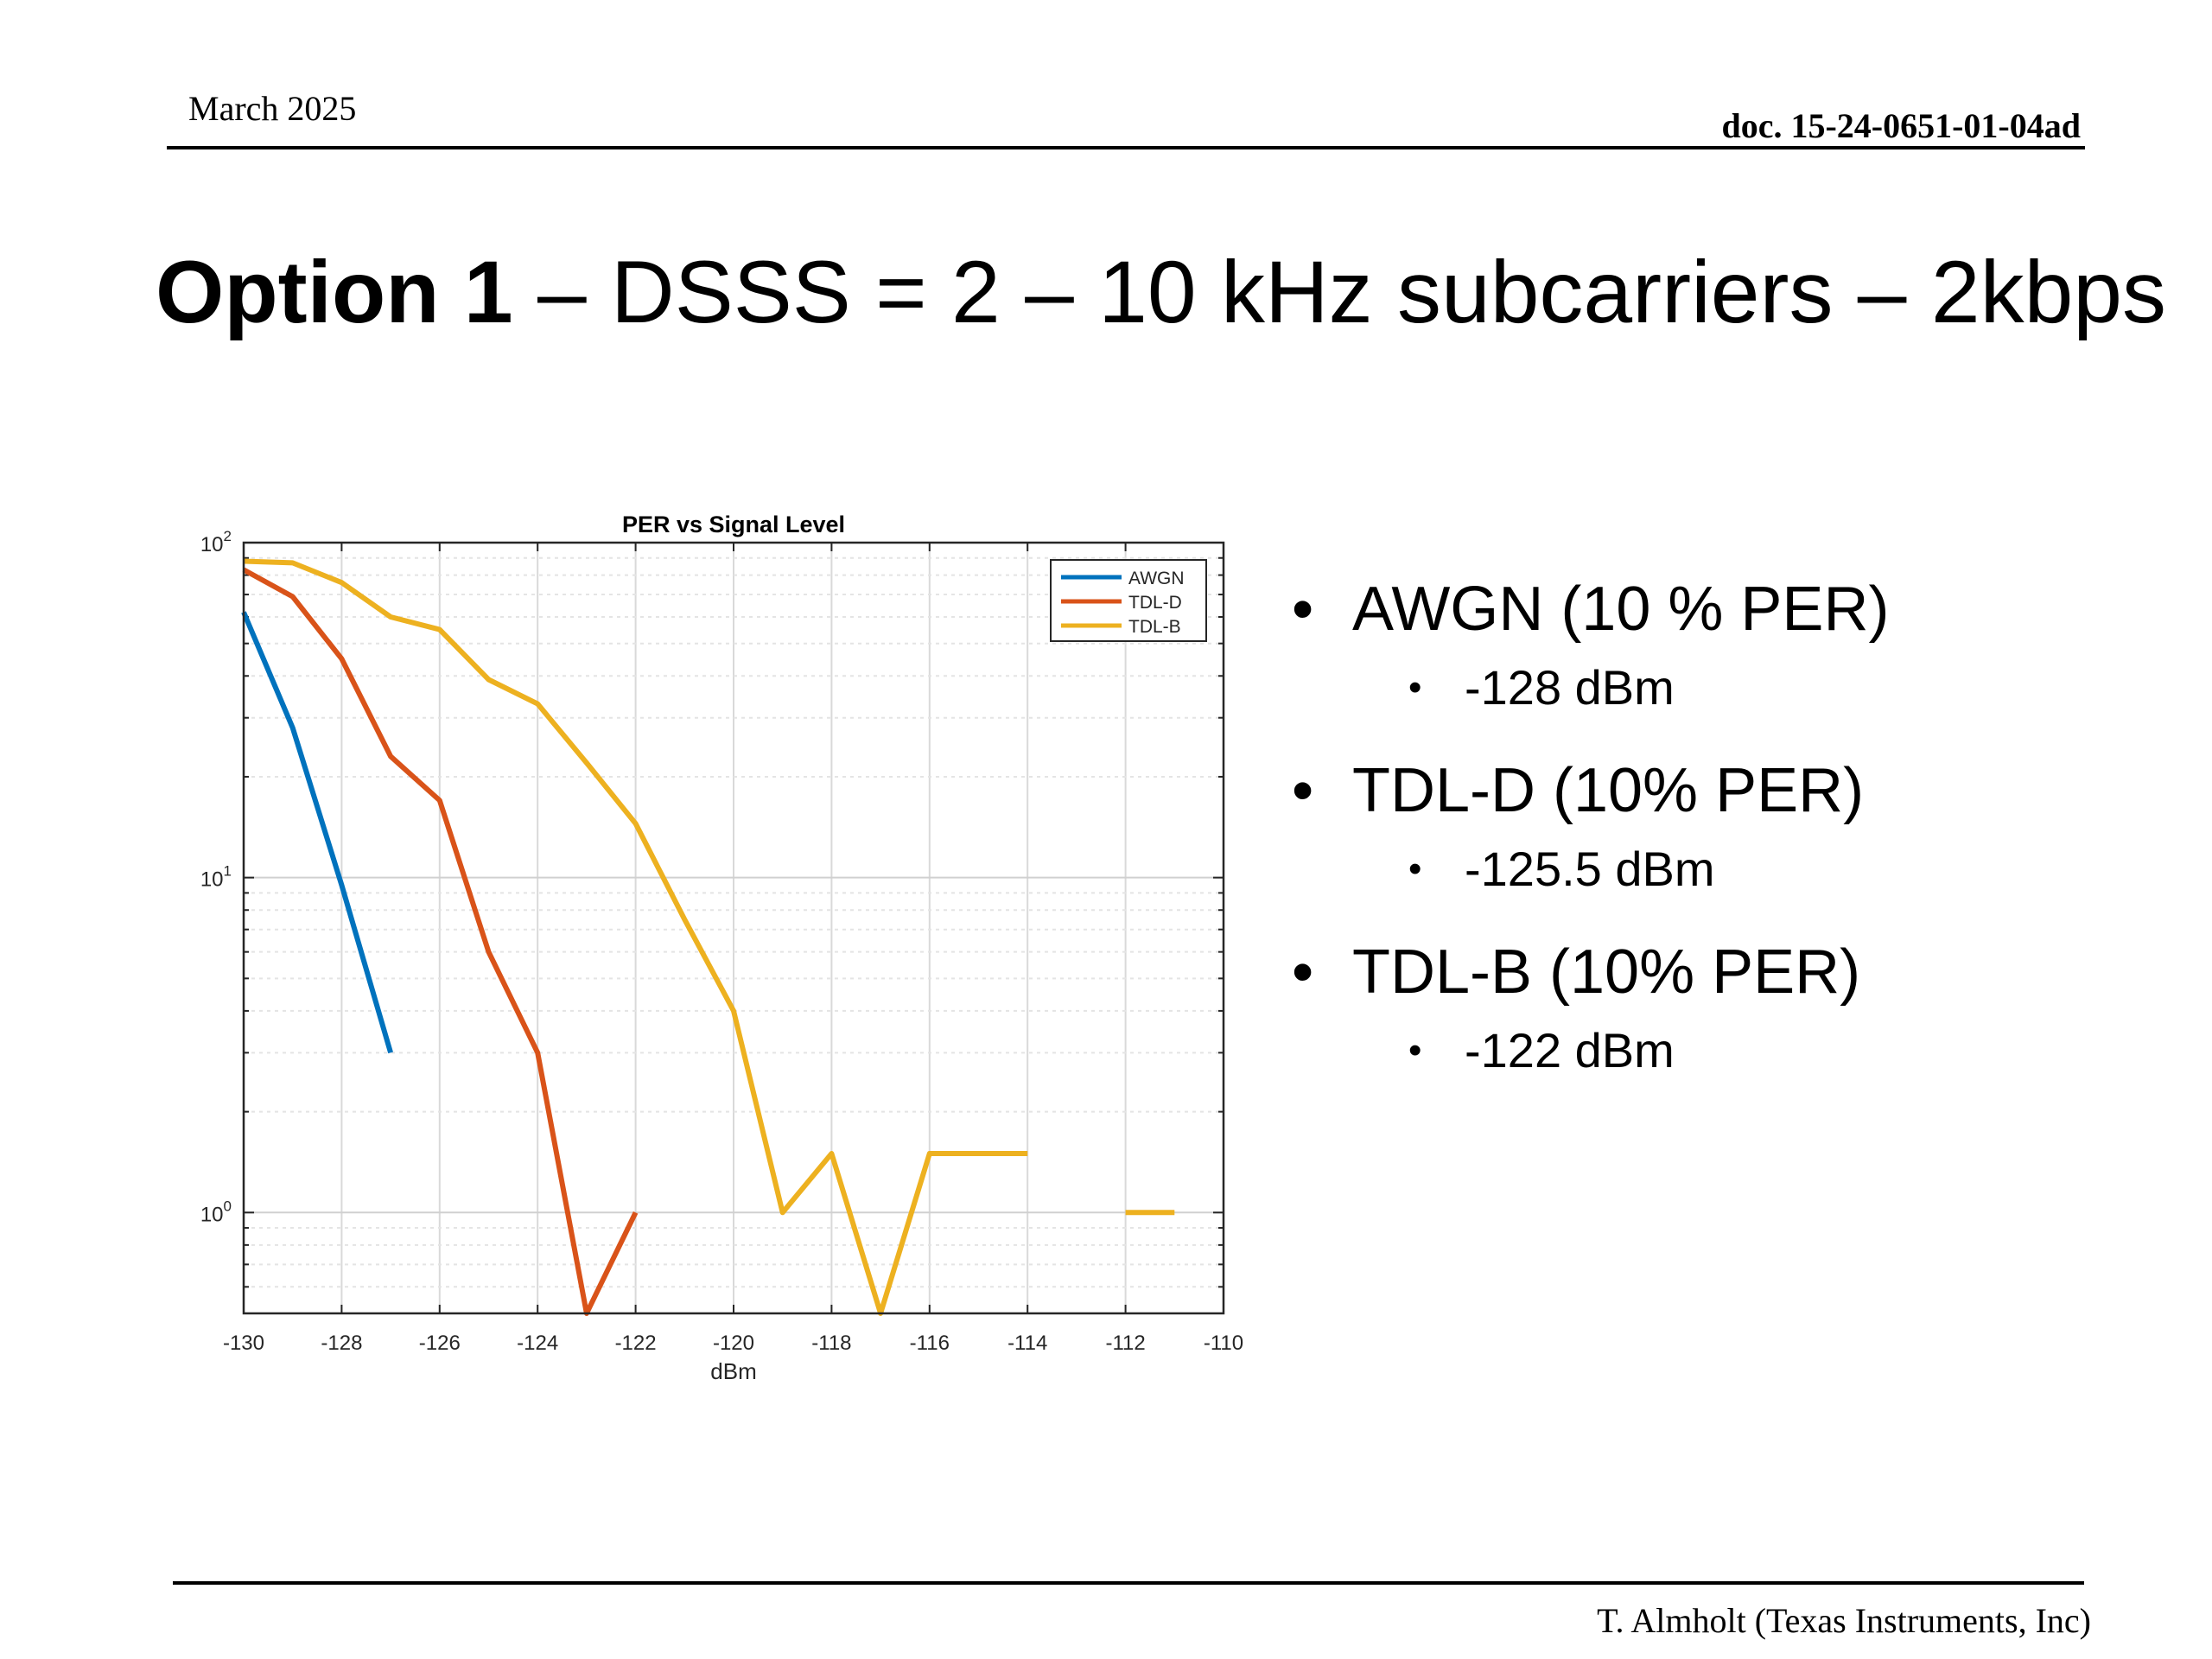 This screenshot has height=1659, width=2212. I want to click on y-tick-label-exponent: 2, so click(228, 536).